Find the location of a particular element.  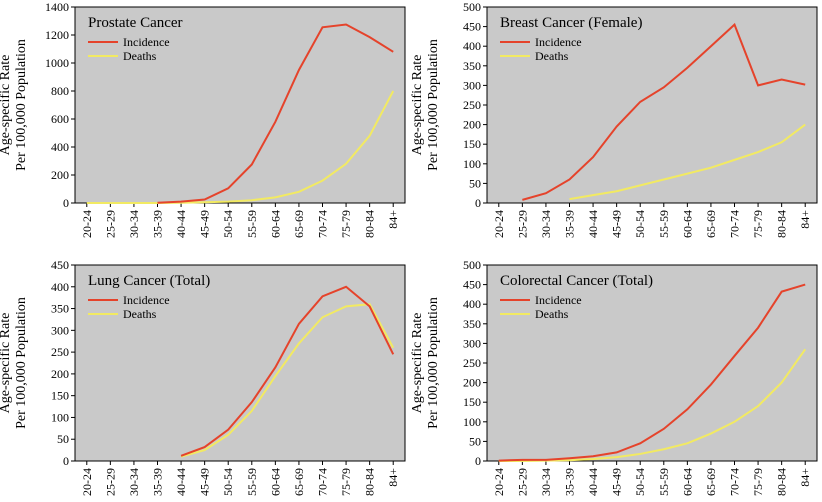

y-tick-label: 800 is located at coordinates (60, 91).